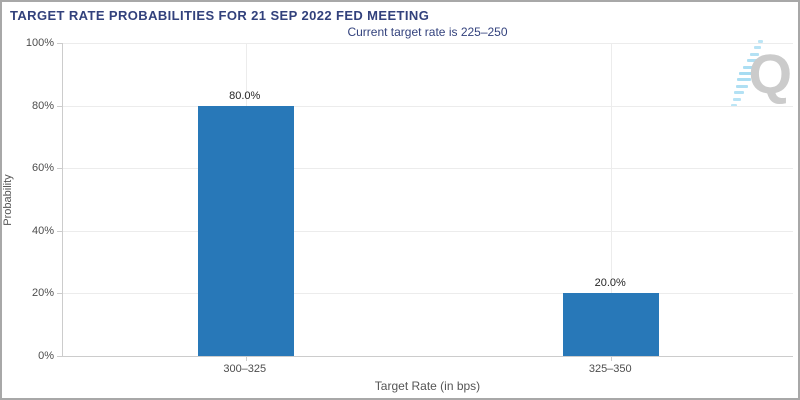 This screenshot has height=400, width=800. What do you see at coordinates (245, 95) in the screenshot?
I see `bar-value-label: 80.0%` at bounding box center [245, 95].